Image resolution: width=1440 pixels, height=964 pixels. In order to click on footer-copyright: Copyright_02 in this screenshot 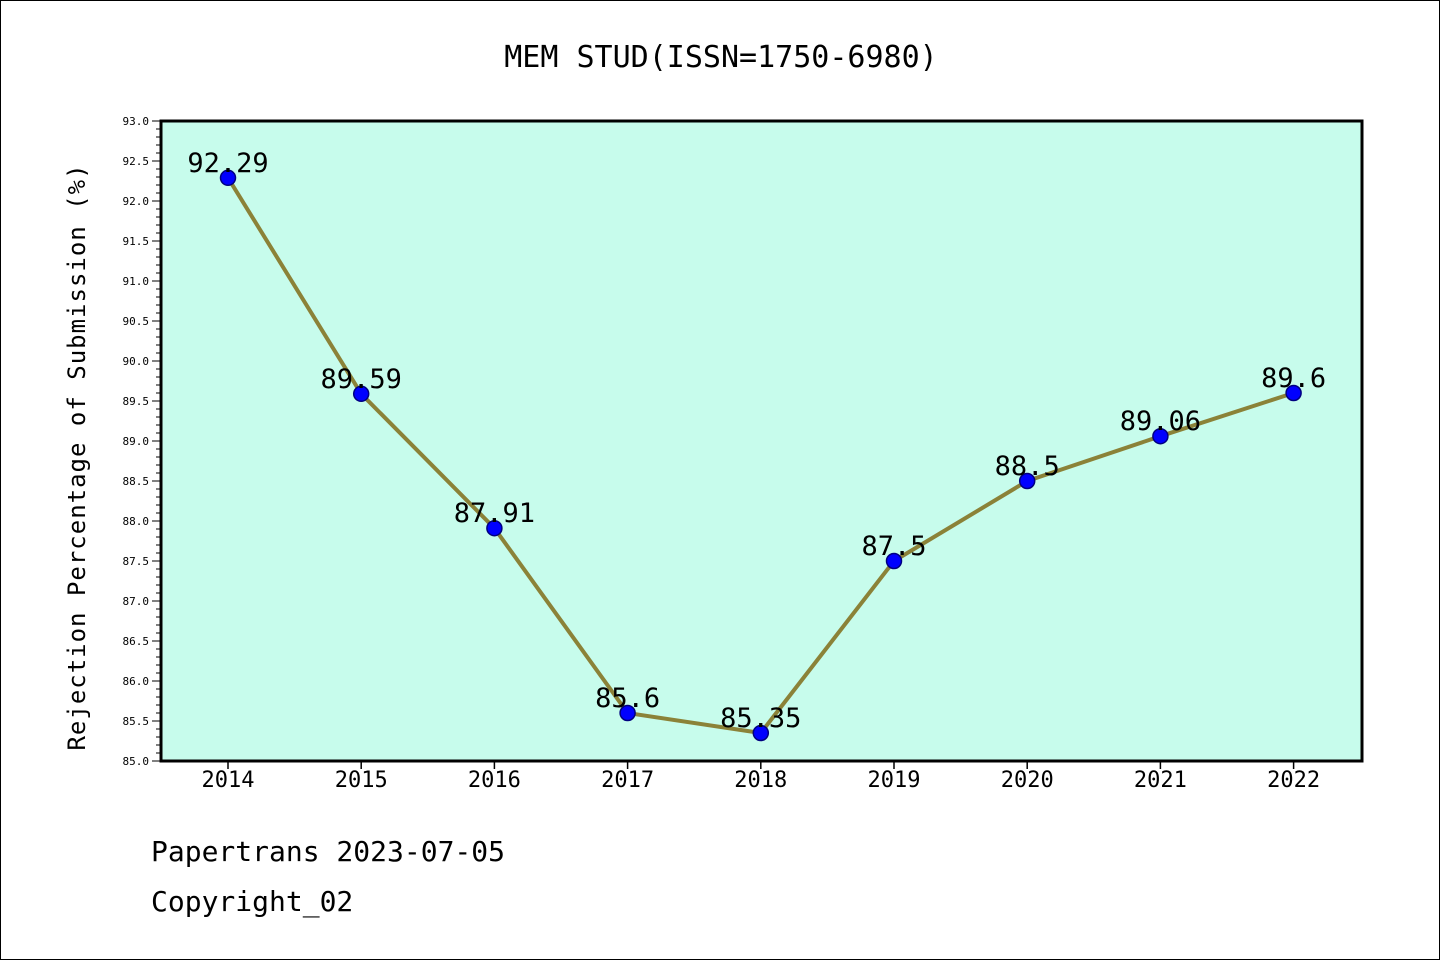, I will do `click(252, 901)`.